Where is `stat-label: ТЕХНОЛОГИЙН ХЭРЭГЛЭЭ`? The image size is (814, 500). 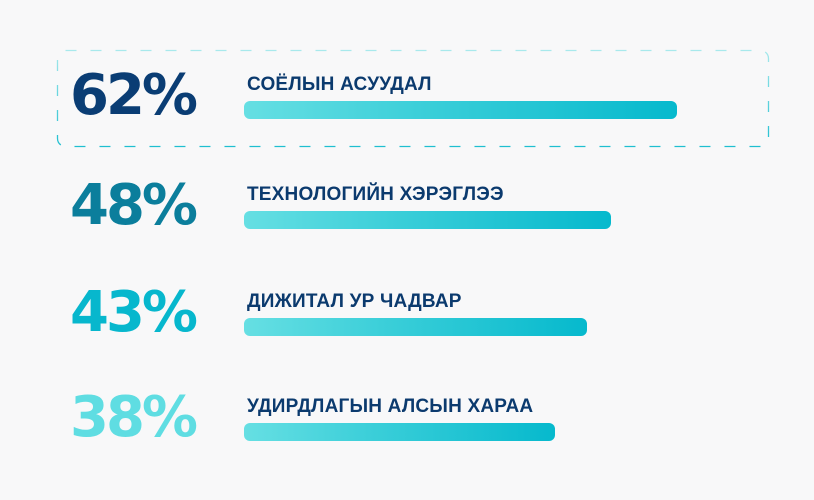 stat-label: ТЕХНОЛОГИЙН ХЭРЭГЛЭЭ is located at coordinates (375, 194).